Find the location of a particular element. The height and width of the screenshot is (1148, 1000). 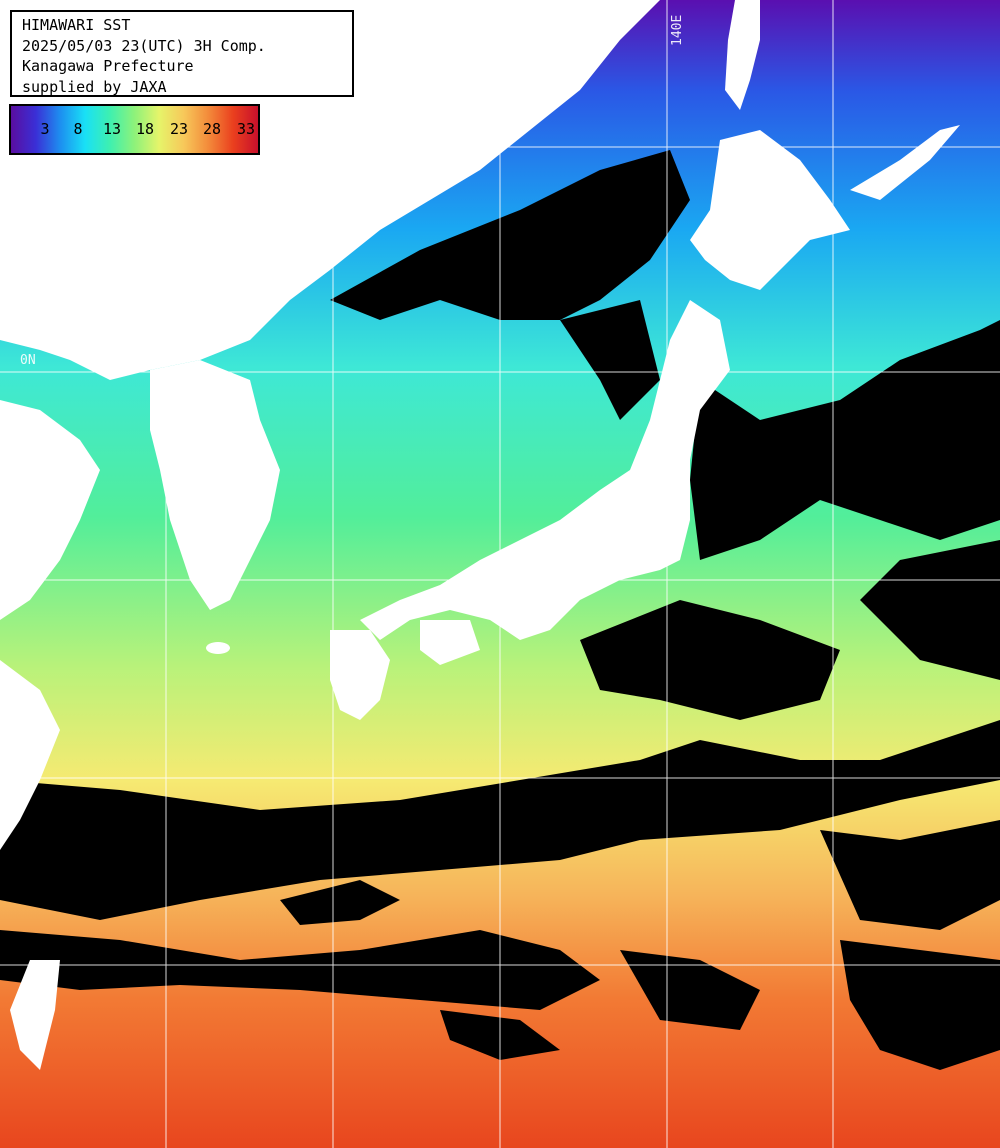

legend-tick: 28 is located at coordinates (212, 129).